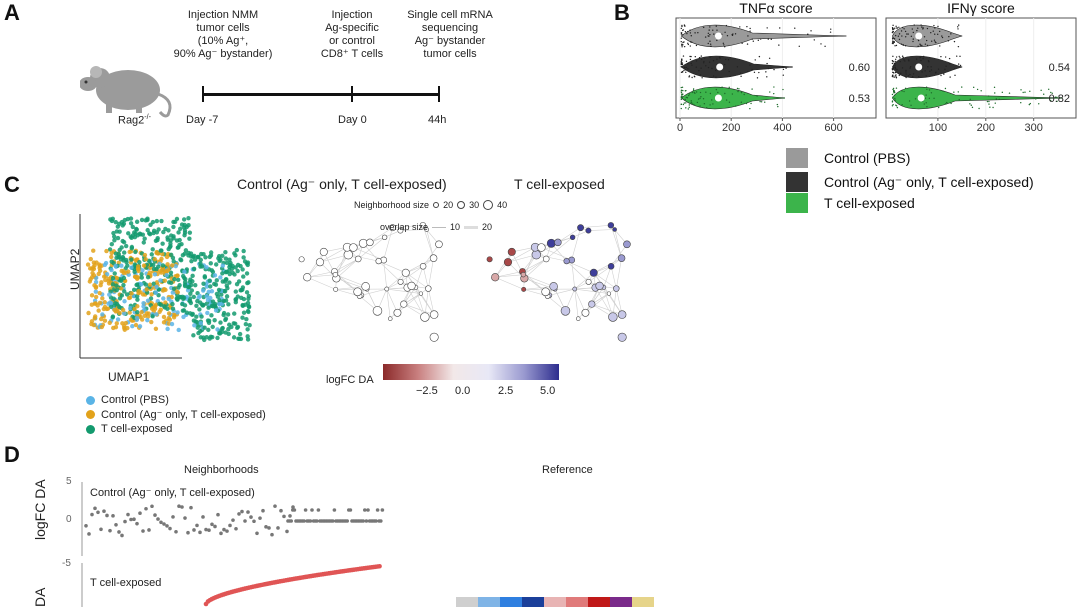 The image size is (1080, 607). What do you see at coordinates (40, 509) in the screenshot?
I see `d-ylabel: logFC DA` at bounding box center [40, 509].